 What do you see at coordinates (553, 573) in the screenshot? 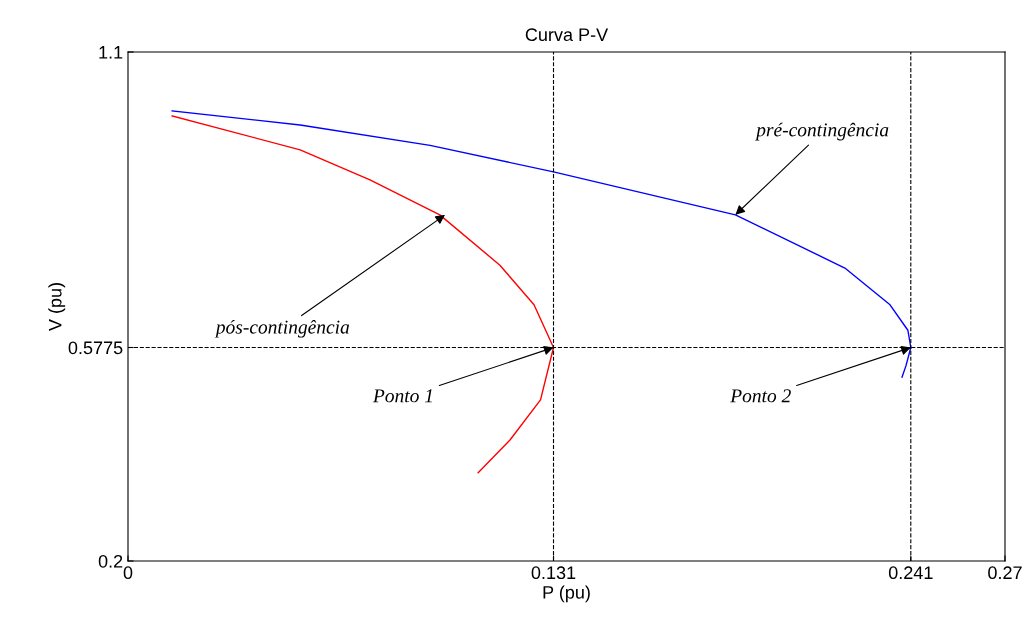
I see `x-tick-label: 0.131` at bounding box center [553, 573].